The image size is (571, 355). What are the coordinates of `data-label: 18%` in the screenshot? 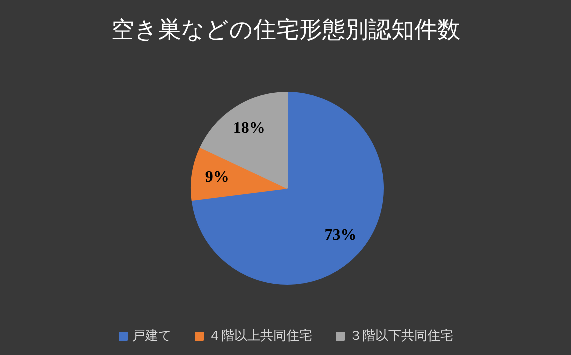 It's located at (249, 129).